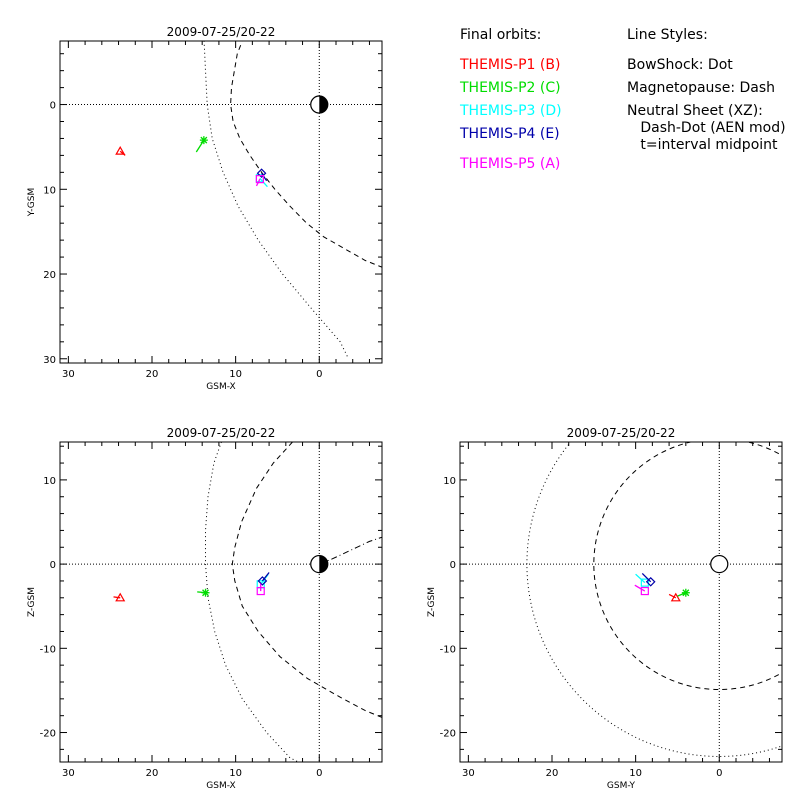 This screenshot has height=800, width=800. I want to click on legend-item-p2: THEMIS-P2 (C), so click(510, 88).